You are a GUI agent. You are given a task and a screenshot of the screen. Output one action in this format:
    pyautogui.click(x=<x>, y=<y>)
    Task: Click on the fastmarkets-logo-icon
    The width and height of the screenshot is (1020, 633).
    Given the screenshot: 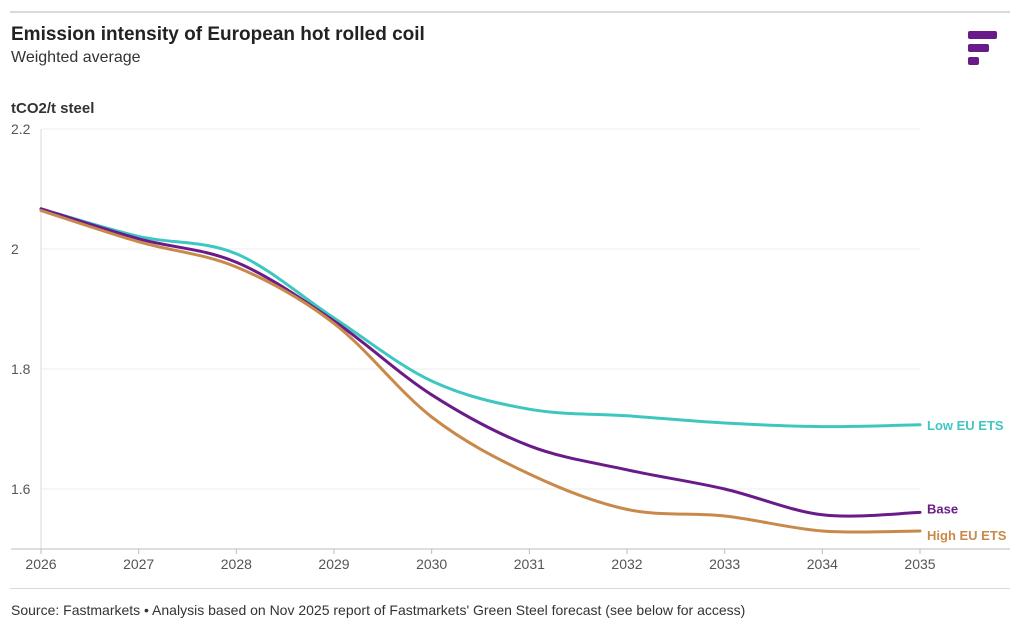 What is the action you would take?
    pyautogui.click(x=983, y=49)
    